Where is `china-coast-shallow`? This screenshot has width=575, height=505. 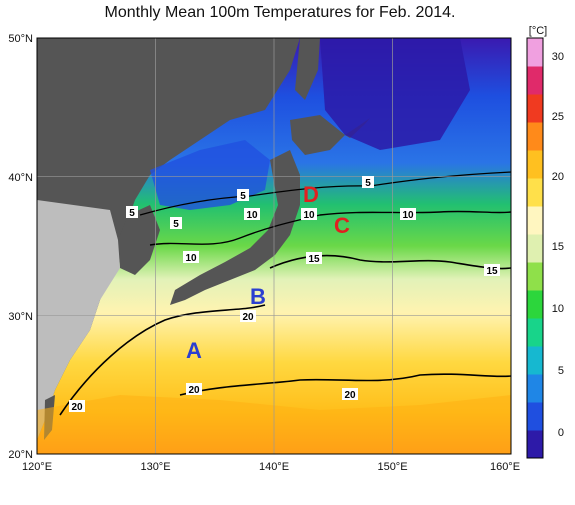 china-coast-shallow is located at coordinates (78, 320).